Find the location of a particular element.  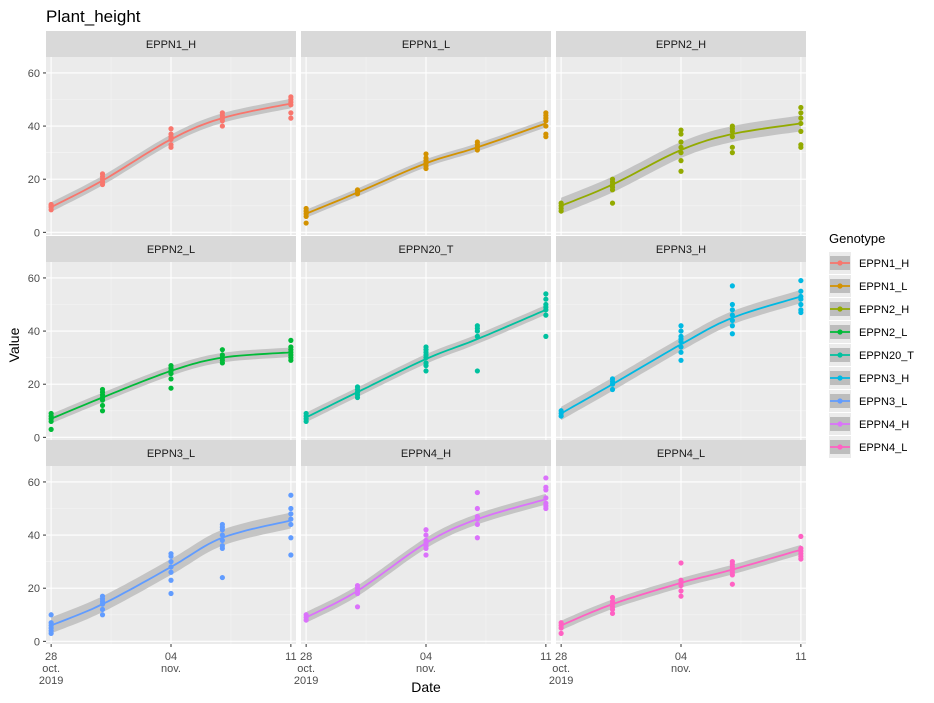

facet-strip-label: EPPN1_H is located at coordinates (171, 45).